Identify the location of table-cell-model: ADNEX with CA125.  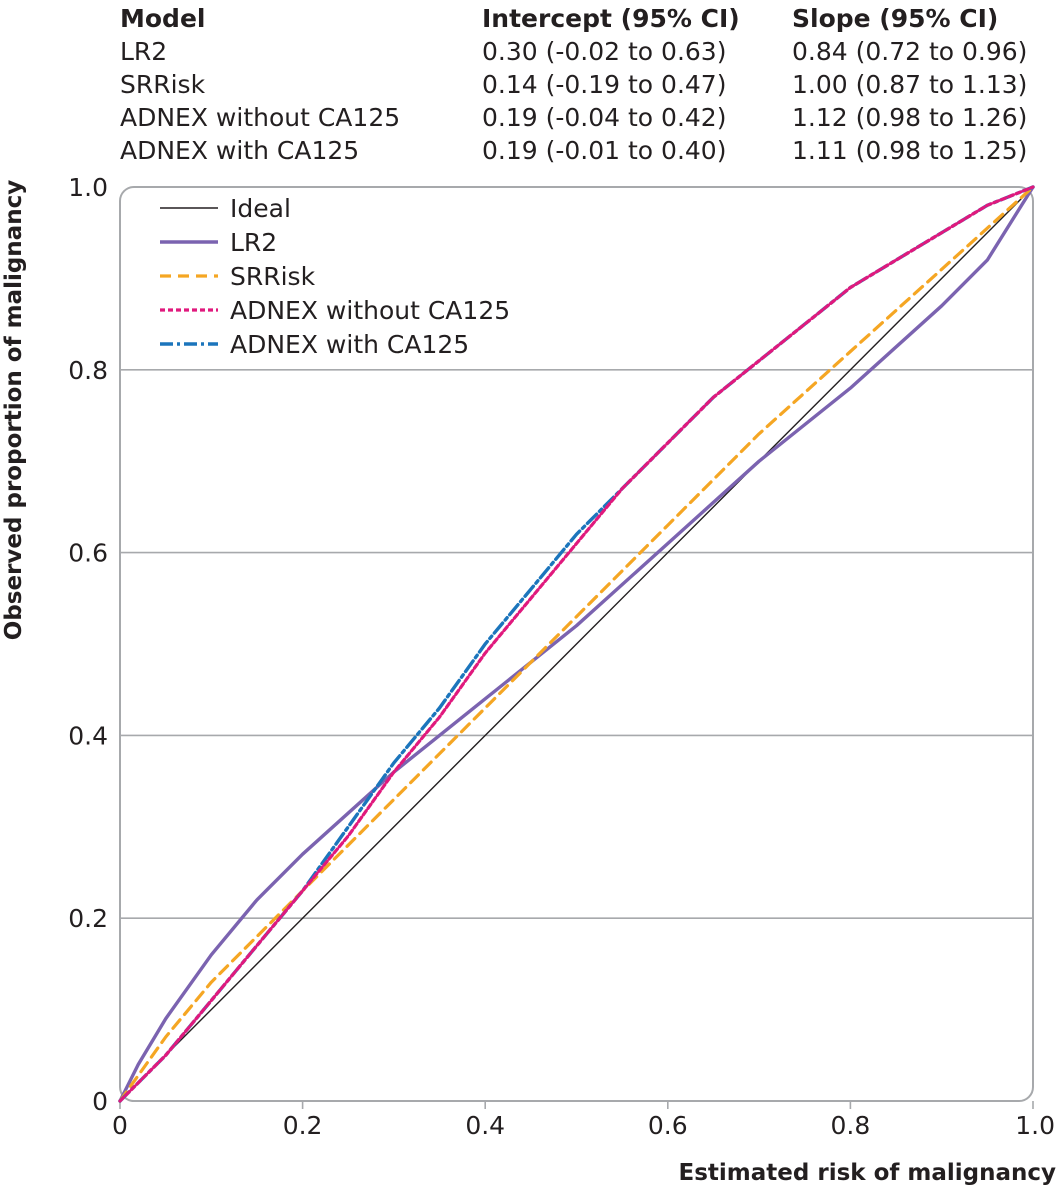
(240, 150).